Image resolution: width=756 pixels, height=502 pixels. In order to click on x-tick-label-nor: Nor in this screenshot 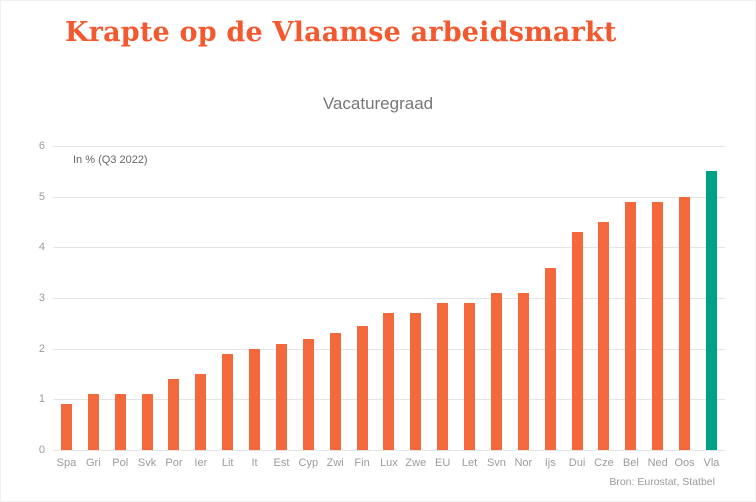, I will do `click(523, 463)`.